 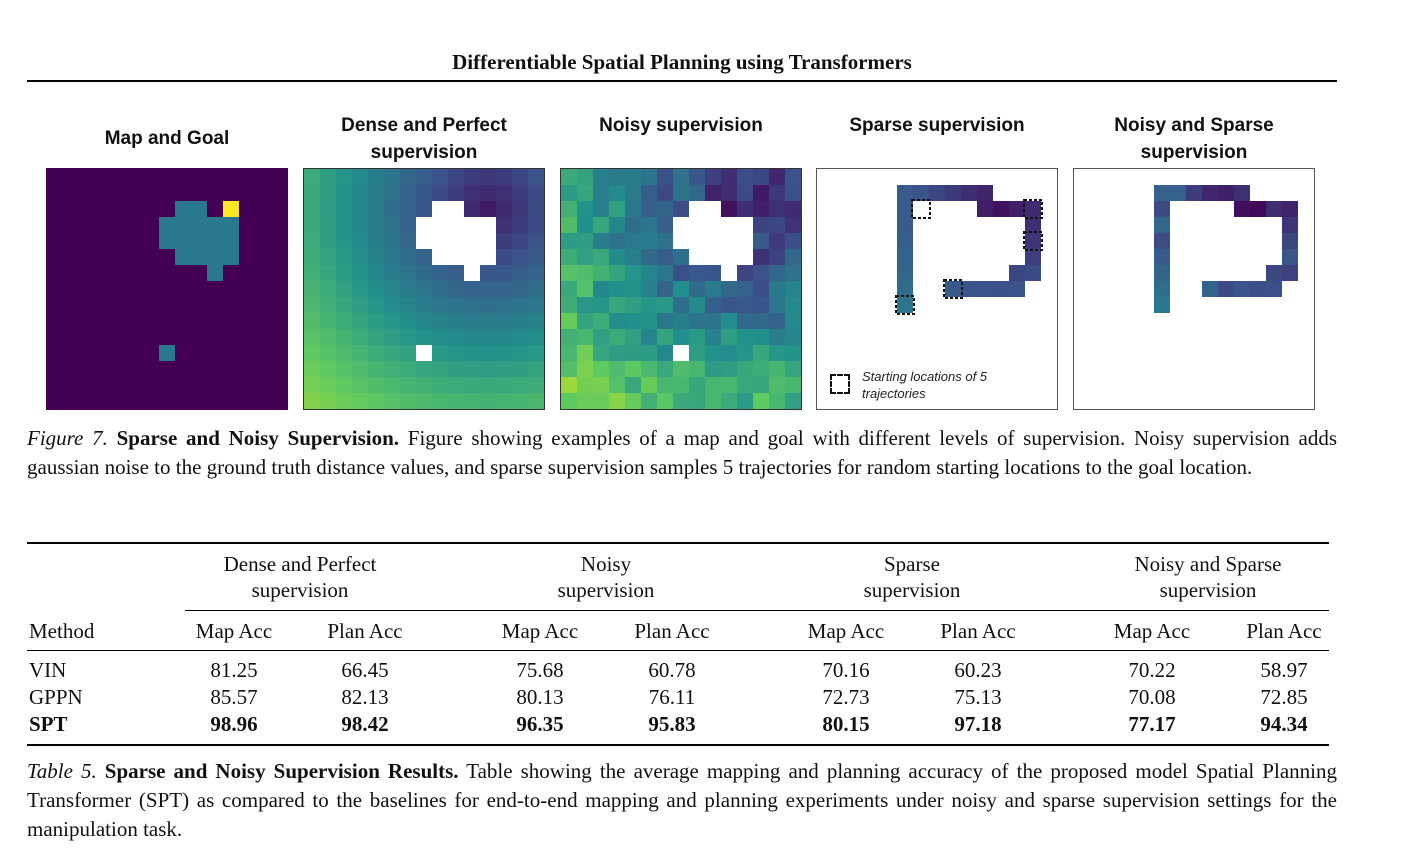 What do you see at coordinates (912, 577) in the screenshot?
I see `group-header-sparse: Sparse supervision` at bounding box center [912, 577].